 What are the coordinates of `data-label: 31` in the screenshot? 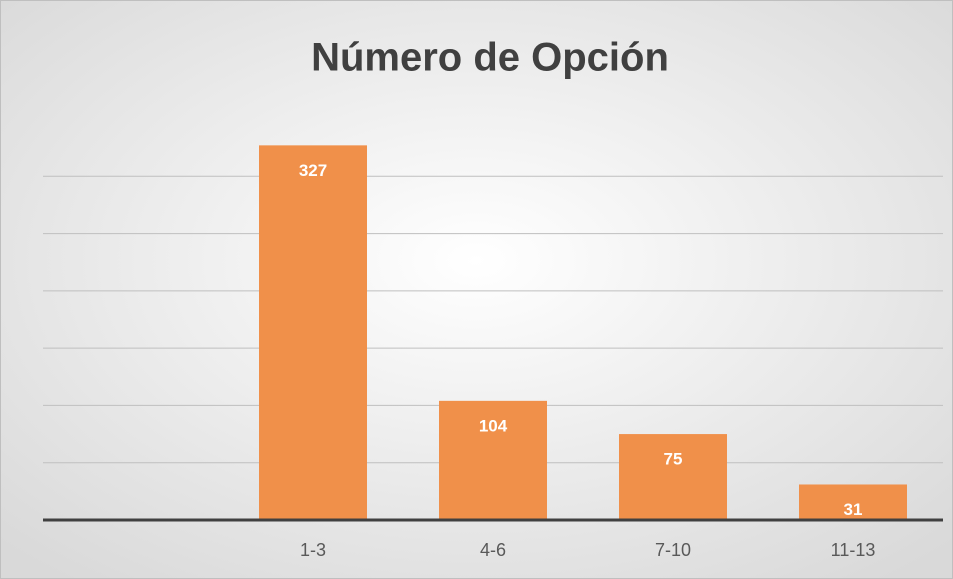 It's located at (853, 509).